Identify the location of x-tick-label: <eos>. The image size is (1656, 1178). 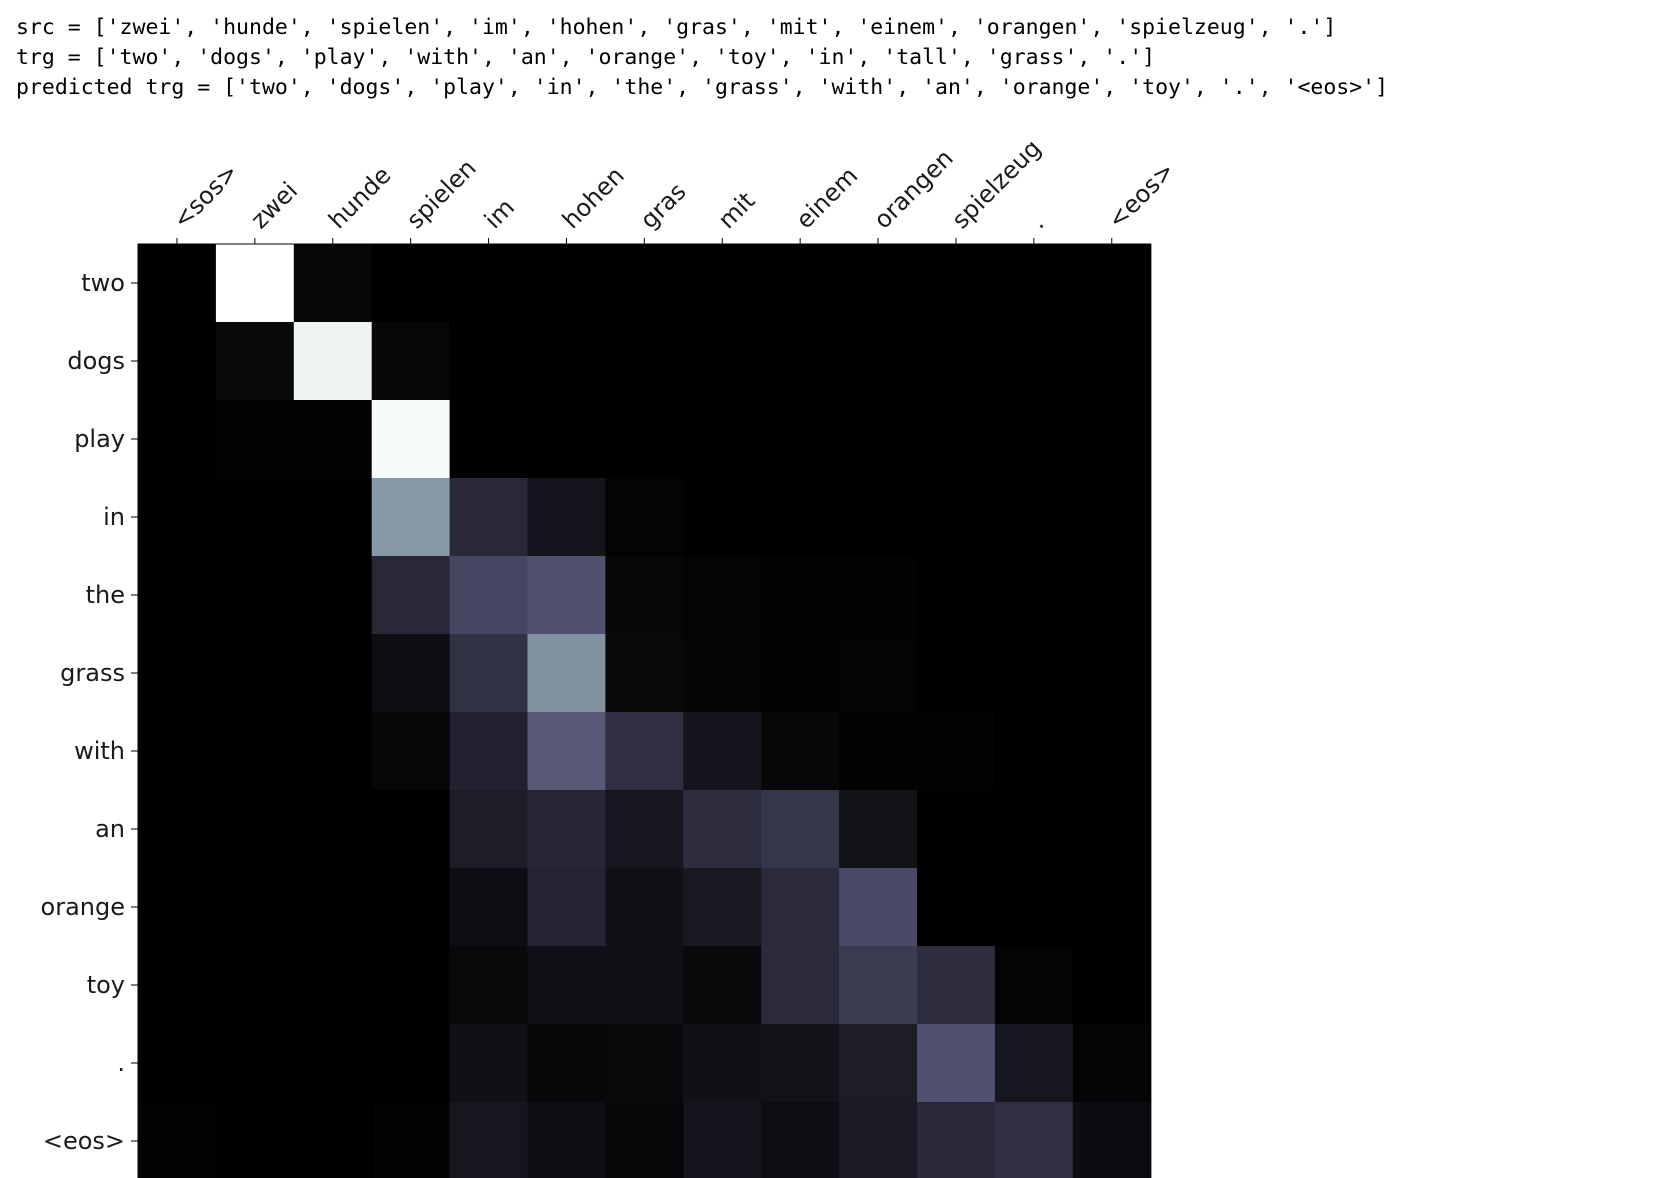
(1141, 195).